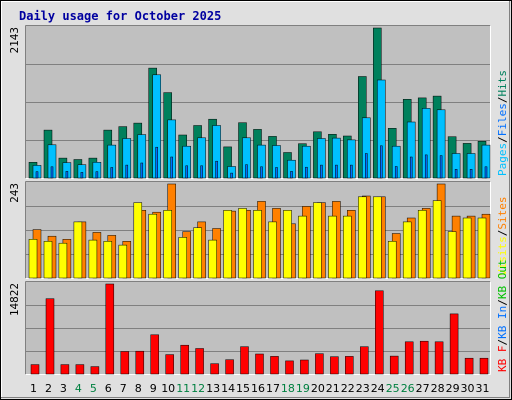 Image resolution: width=512 pixels, height=400 pixels. Describe the element at coordinates (120, 16) in the screenshot. I see `chart-title: Daily usage for October 2025` at that location.